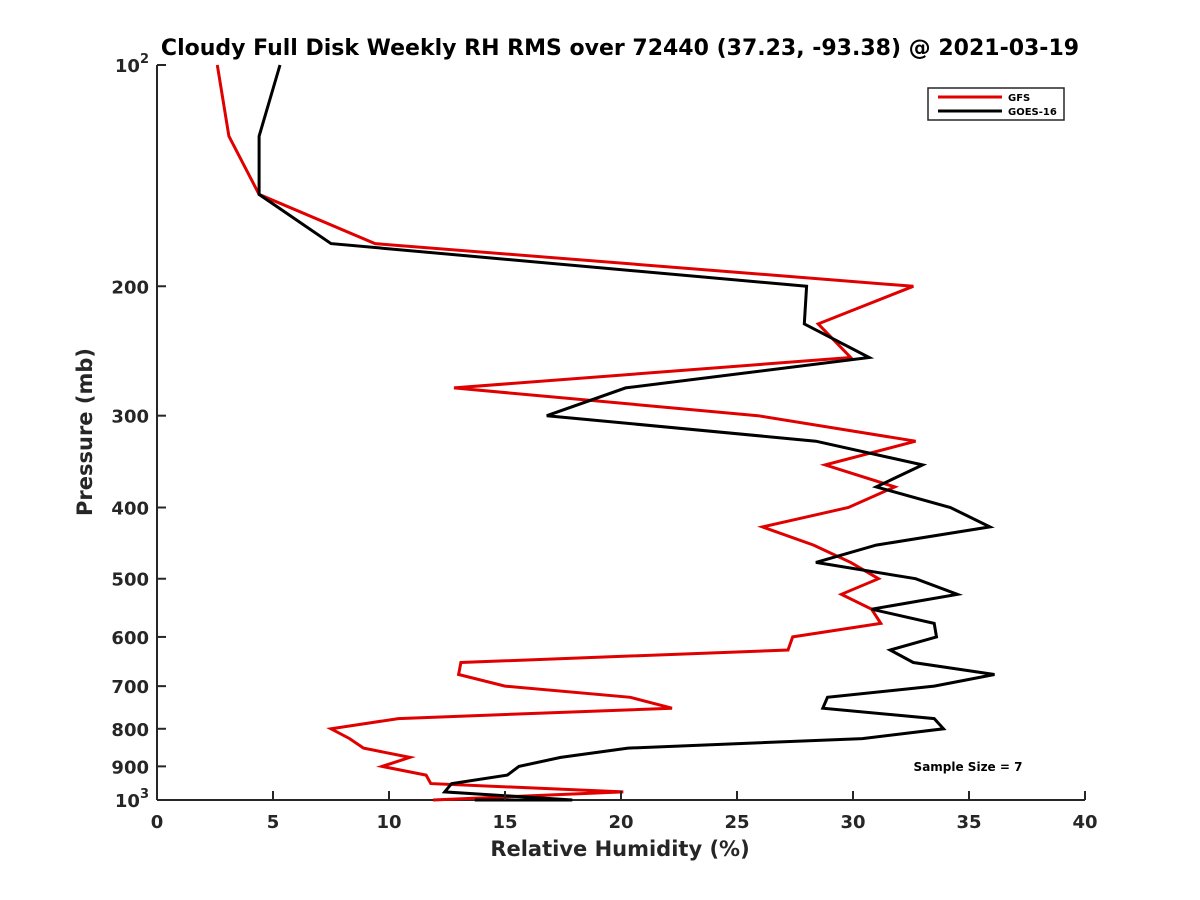 The image size is (1200, 900). I want to click on x-tick-label: 20, so click(620, 822).